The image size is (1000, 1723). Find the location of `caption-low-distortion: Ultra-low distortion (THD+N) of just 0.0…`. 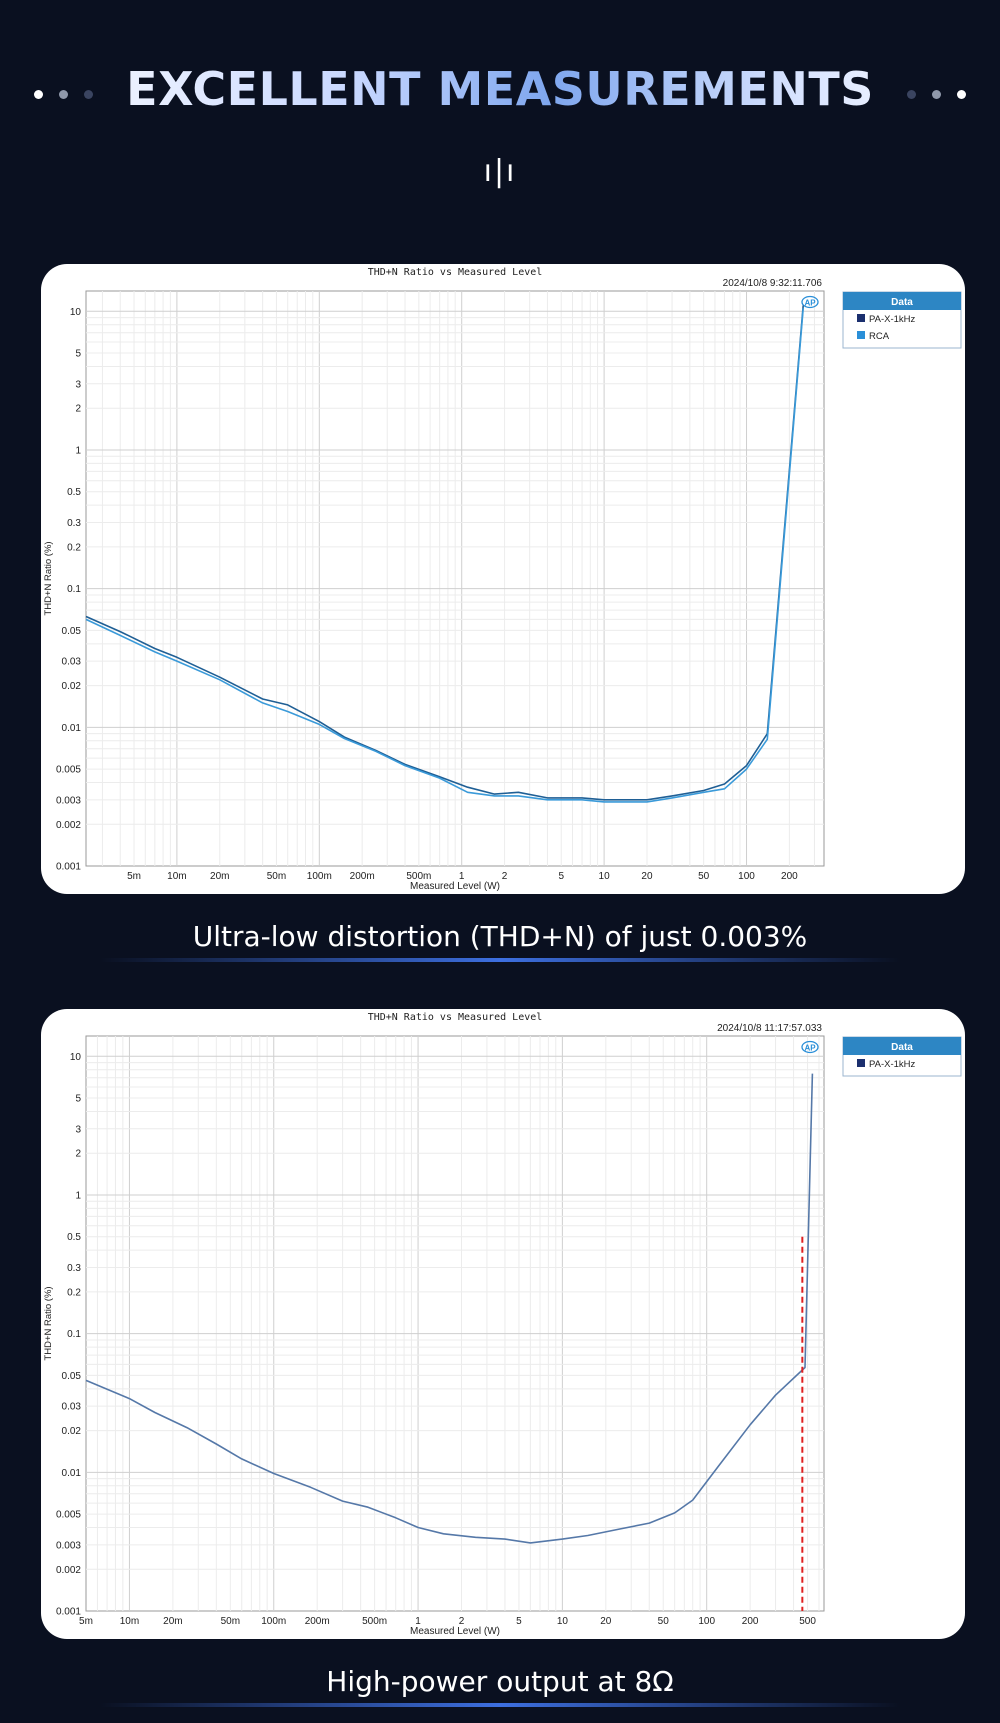

caption-low-distortion: Ultra-low distortion (THD+N) of just 0.0… is located at coordinates (500, 936).